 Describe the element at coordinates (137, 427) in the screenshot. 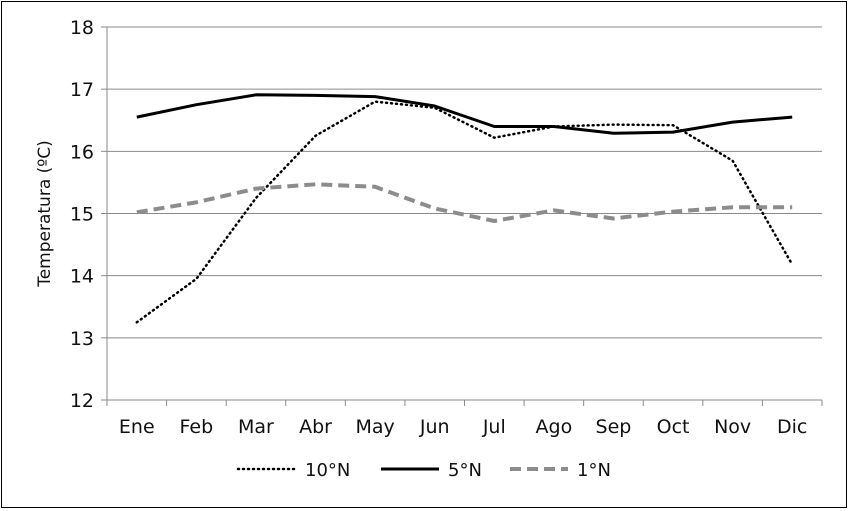

I see `x-tick-label: Ene` at that location.